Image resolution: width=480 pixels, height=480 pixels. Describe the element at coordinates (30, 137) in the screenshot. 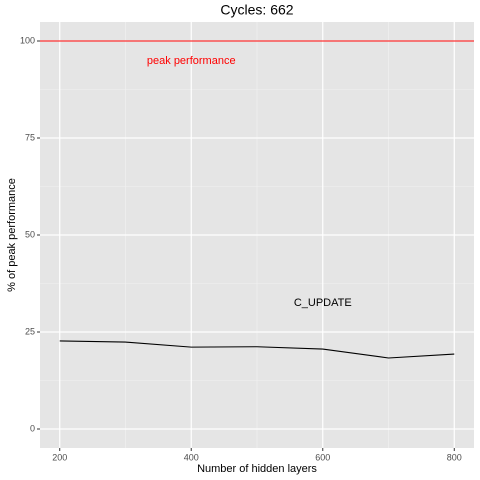

I see `y-tick-label: 75` at that location.